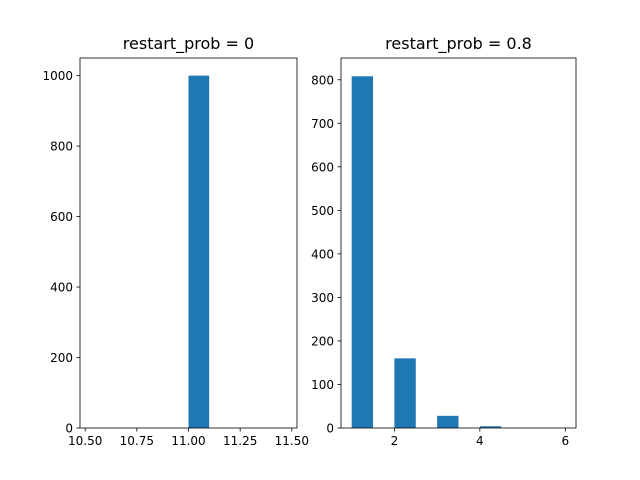 The image size is (640, 480). Describe the element at coordinates (322, 80) in the screenshot. I see `right-ytick-label-8: 800` at that location.